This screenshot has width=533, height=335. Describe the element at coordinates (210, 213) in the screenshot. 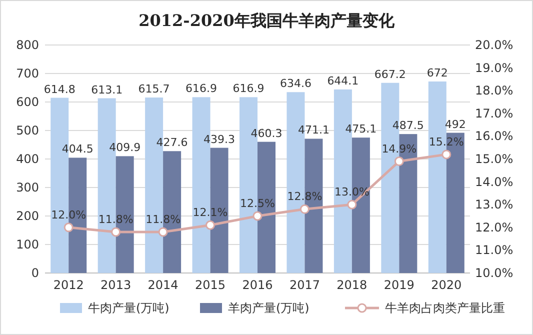

I see `data-label: 12.1%` at that location.